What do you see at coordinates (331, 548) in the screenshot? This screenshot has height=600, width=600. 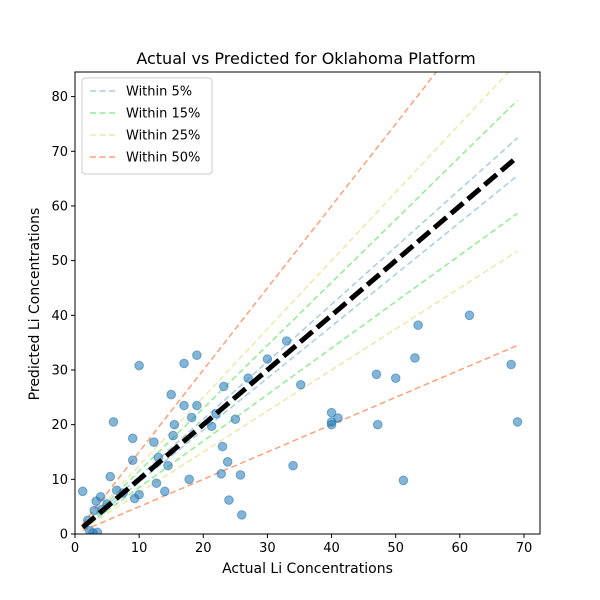 I see `x-tick-label: 40` at bounding box center [331, 548].